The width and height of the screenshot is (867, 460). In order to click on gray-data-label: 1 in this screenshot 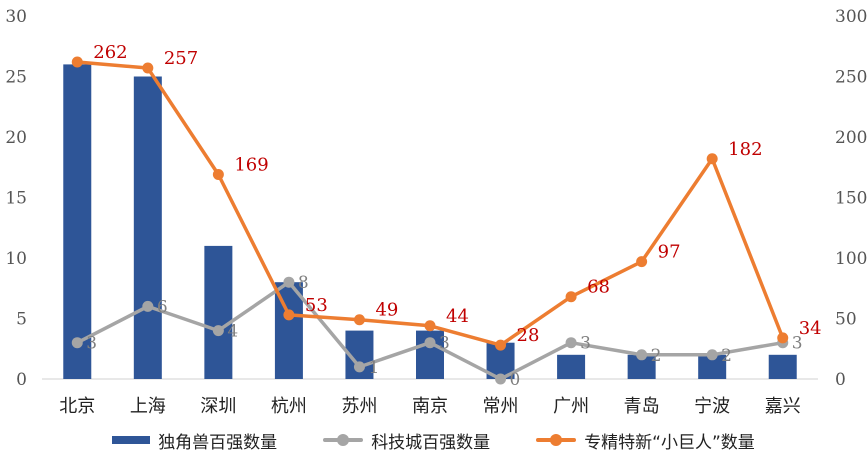, I will do `click(373, 368)`.